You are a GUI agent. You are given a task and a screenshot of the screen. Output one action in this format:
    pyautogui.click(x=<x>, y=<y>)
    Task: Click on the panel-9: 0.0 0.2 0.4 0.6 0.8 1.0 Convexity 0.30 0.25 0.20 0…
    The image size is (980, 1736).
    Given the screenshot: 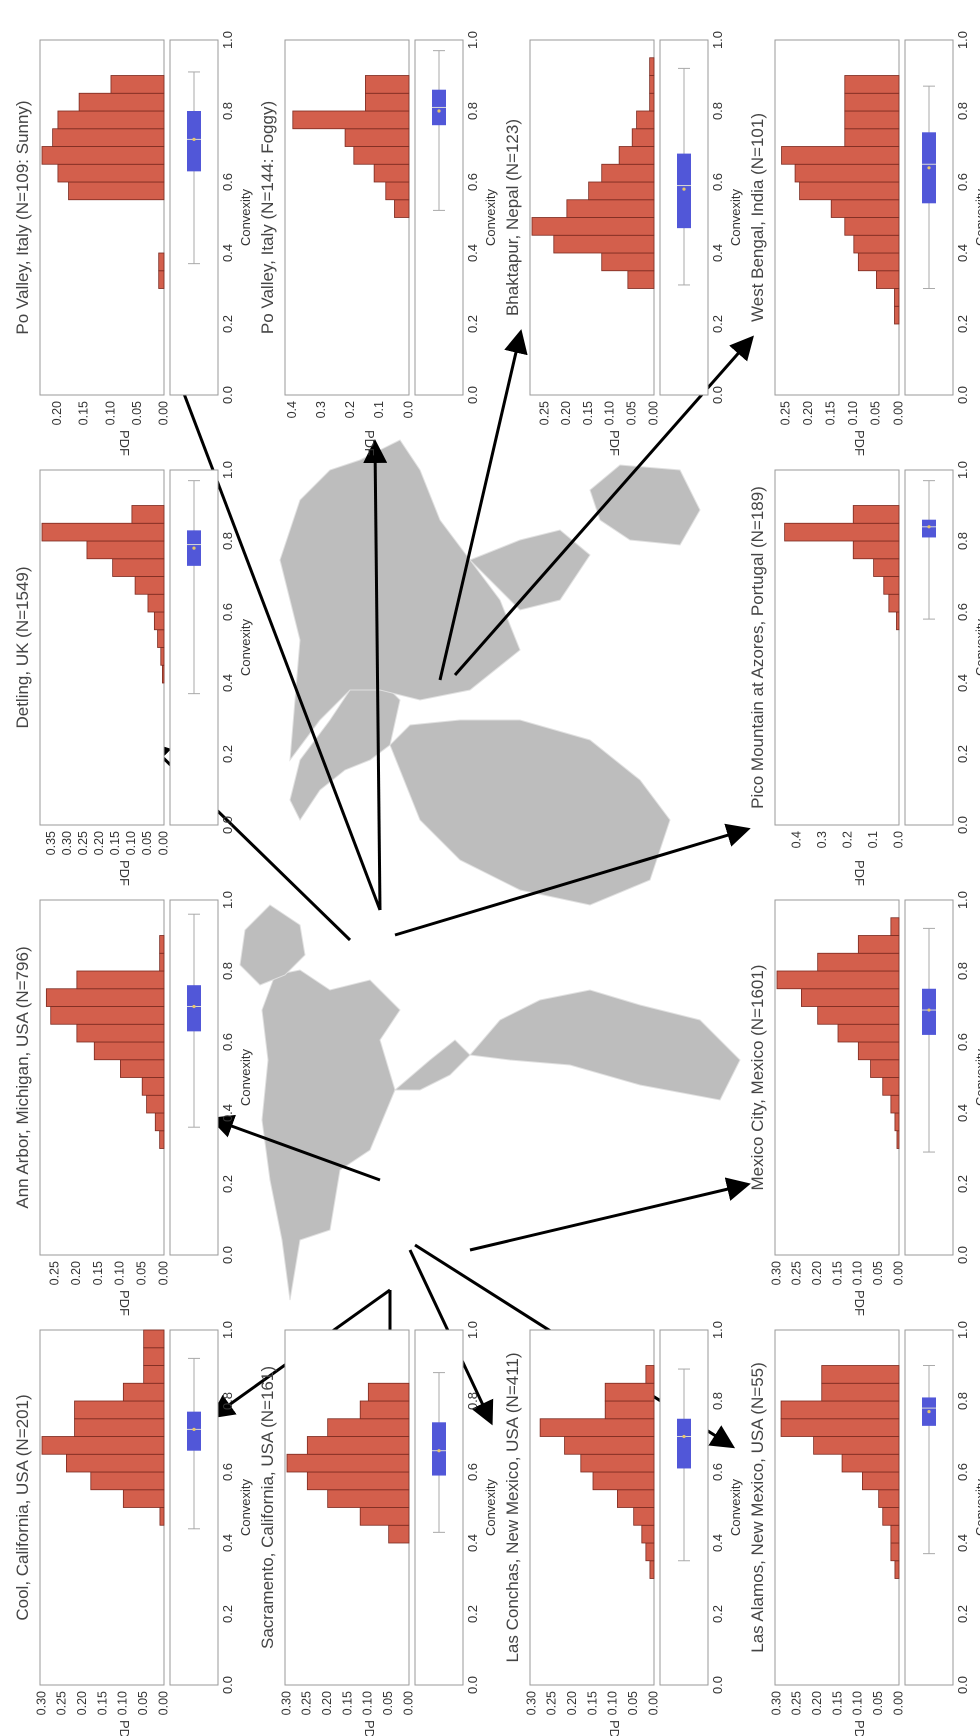 What is the action you would take?
    pyautogui.click(x=864, y=1103)
    